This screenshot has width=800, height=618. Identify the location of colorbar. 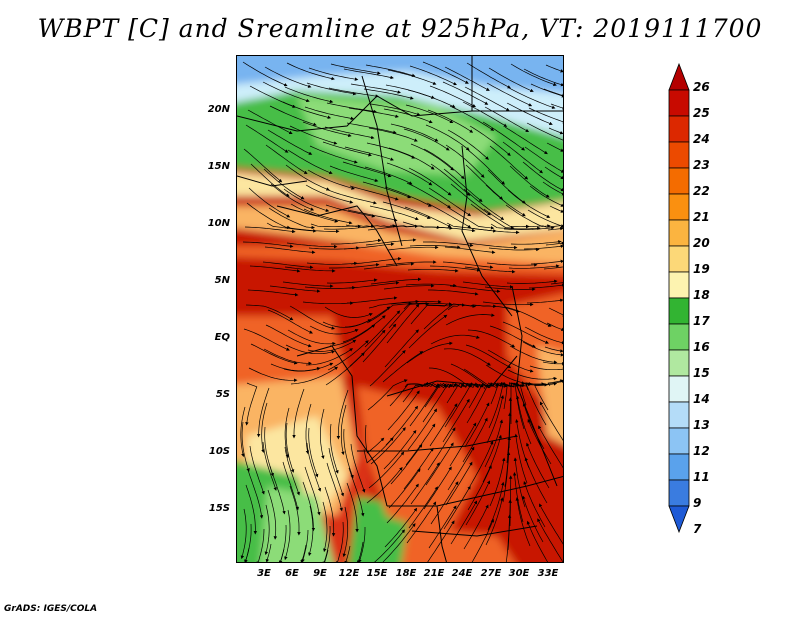
(679, 298).